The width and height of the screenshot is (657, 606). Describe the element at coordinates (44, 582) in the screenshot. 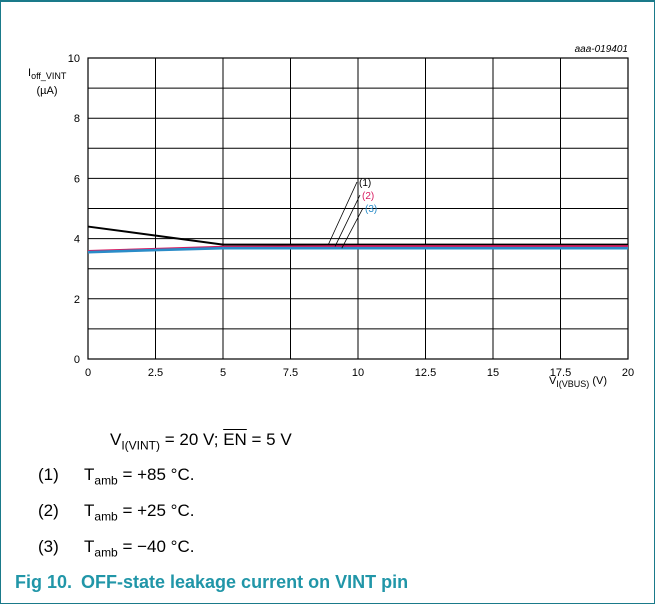

I see `figure-number: Fig 10.` at that location.